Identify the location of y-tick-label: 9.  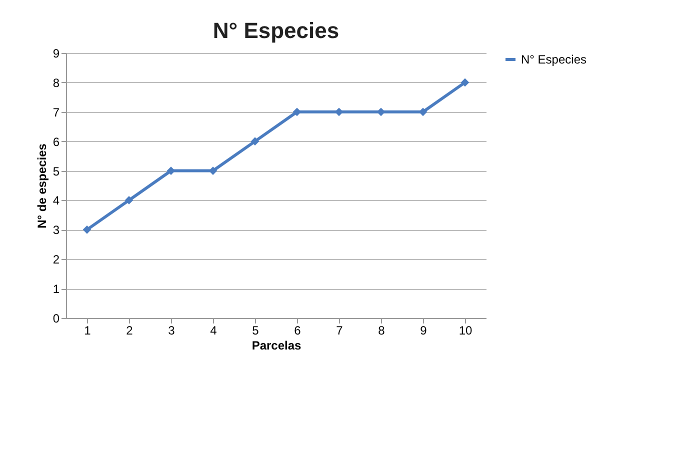
(56, 53).